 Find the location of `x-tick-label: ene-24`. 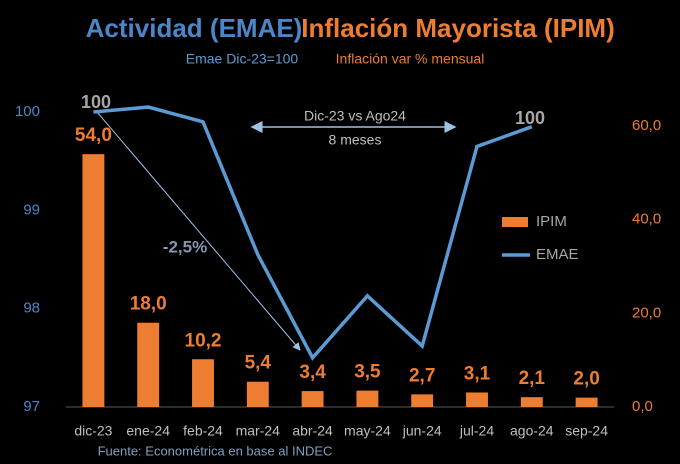

x-tick-label: ene-24 is located at coordinates (148, 431).